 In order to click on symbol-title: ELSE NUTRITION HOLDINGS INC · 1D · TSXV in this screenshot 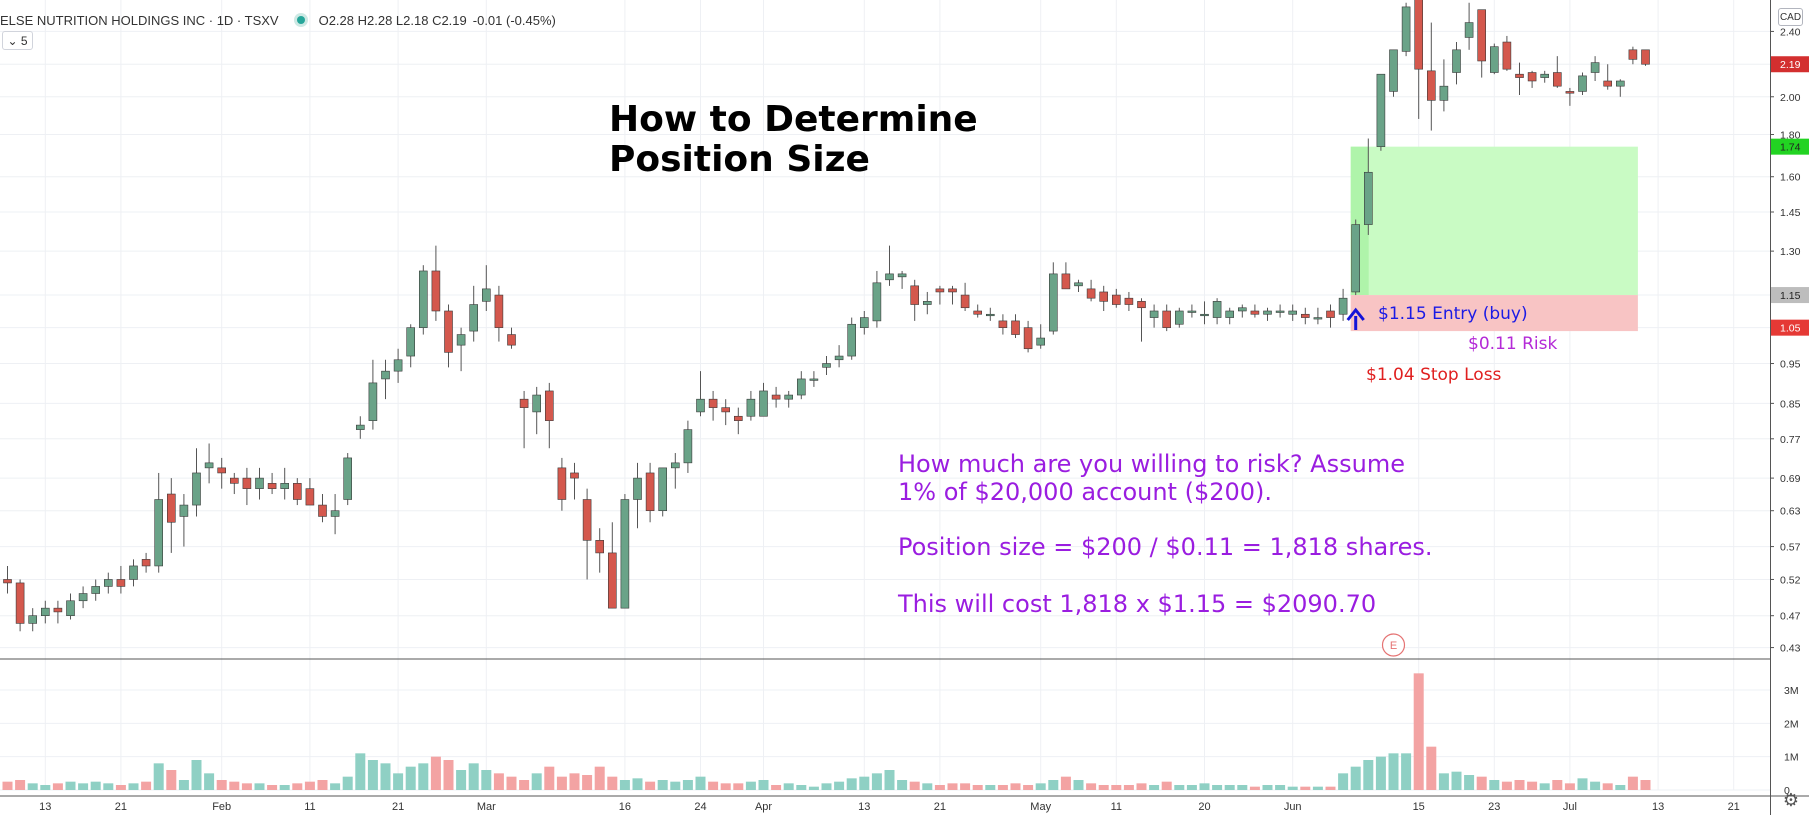, I will do `click(139, 20)`.